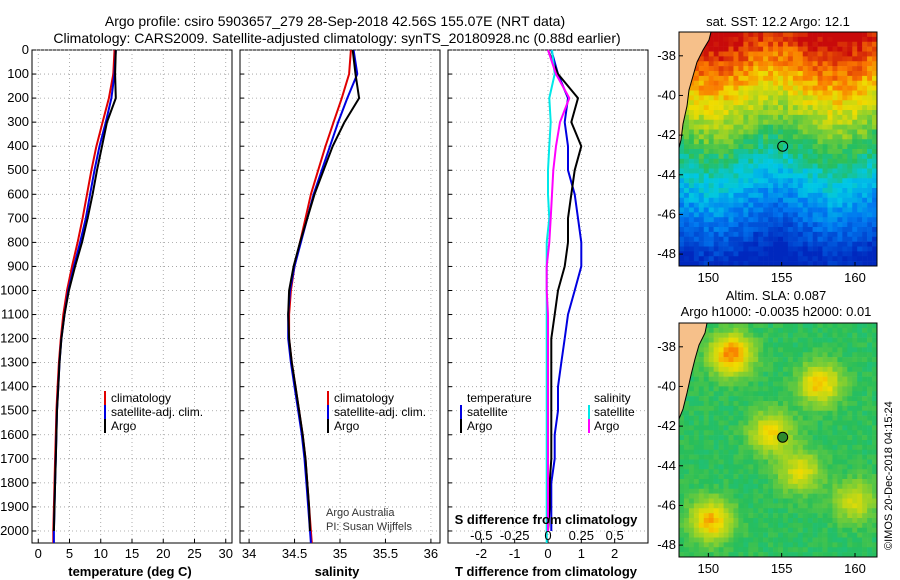  Describe the element at coordinates (153, 412) in the screenshot. I see `temperature-legend: climatology satellite-adj. clim. Argo` at that location.